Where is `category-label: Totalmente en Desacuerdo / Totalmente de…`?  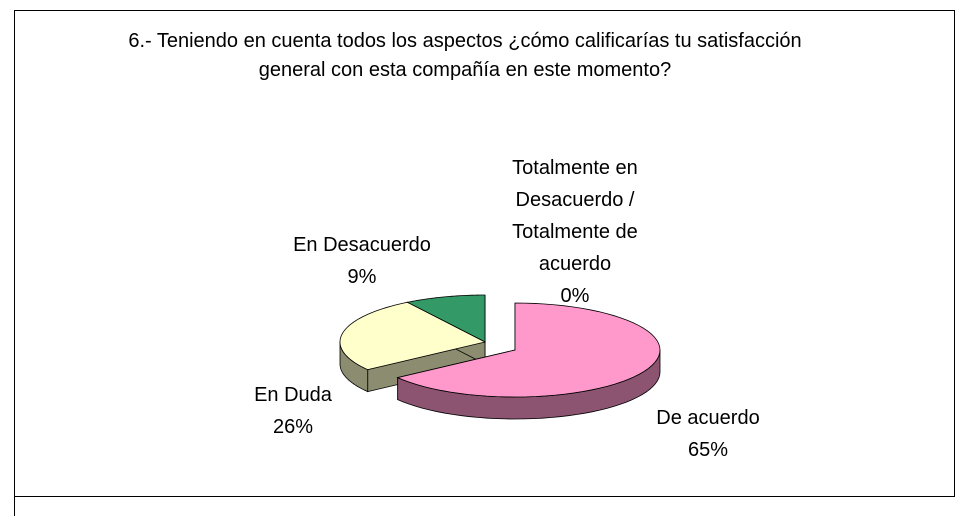
category-label: Totalmente en Desacuerdo / Totalmente de… is located at coordinates (575, 216).